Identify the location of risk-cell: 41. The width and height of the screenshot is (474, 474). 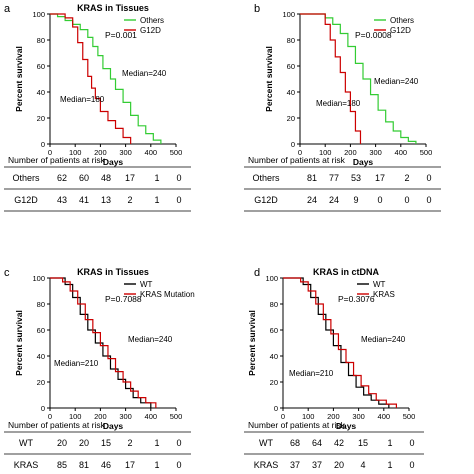
(84, 200).